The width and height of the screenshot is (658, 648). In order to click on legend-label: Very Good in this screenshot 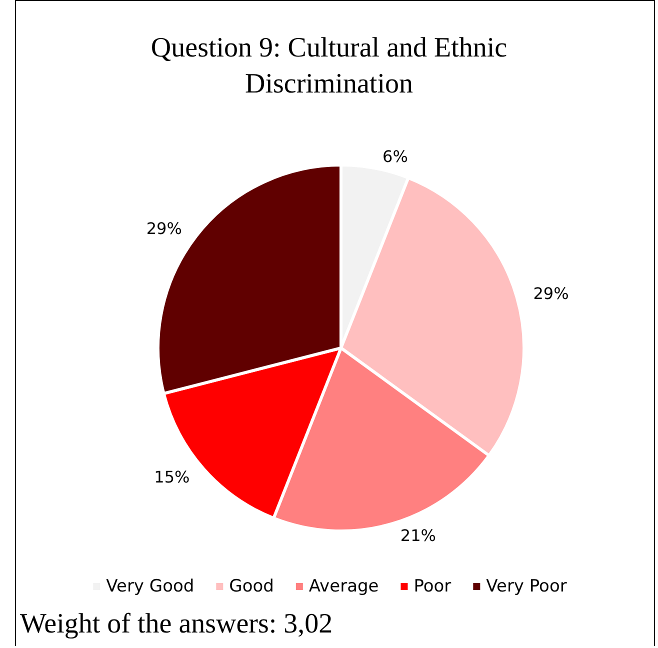, I will do `click(150, 586)`.